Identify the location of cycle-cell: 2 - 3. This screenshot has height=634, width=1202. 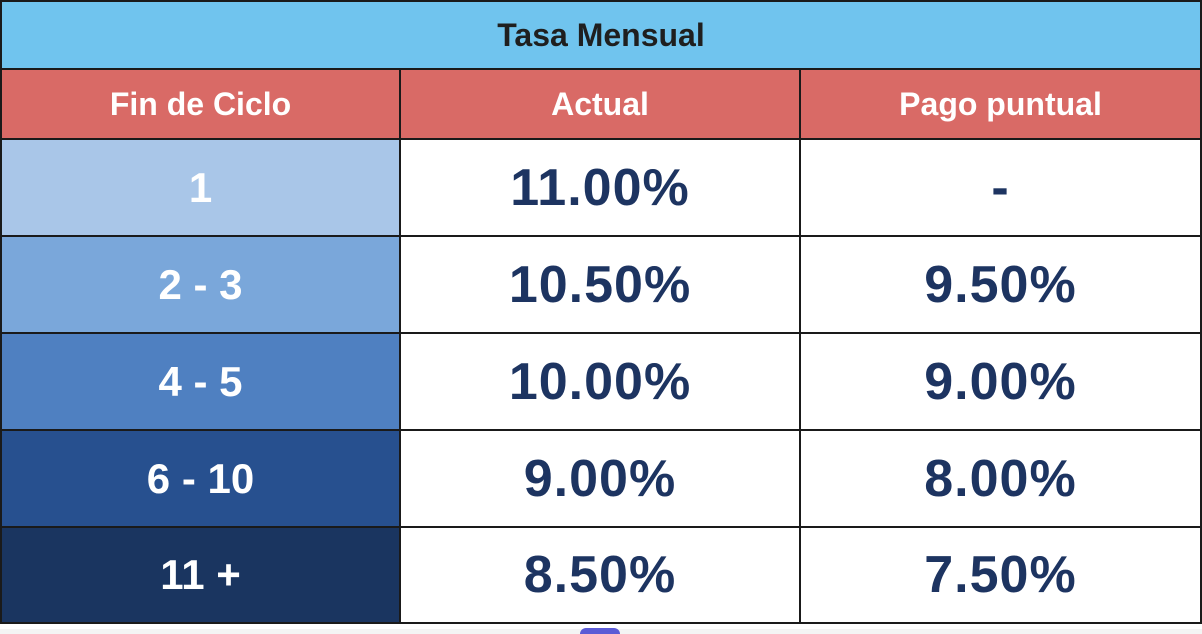
(200, 285).